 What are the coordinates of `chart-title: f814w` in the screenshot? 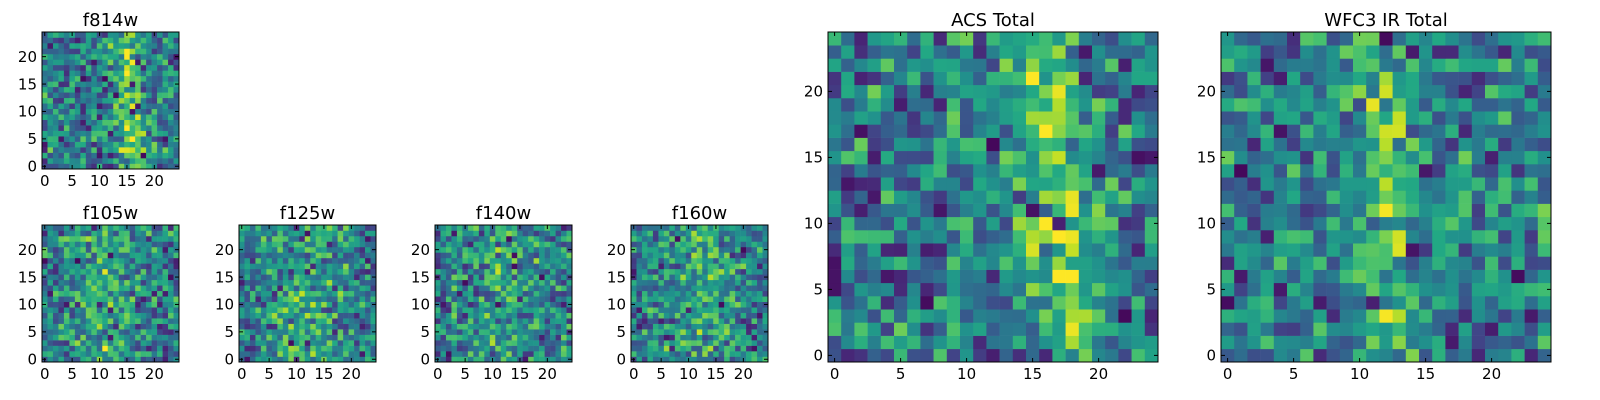 It's located at (110, 20).